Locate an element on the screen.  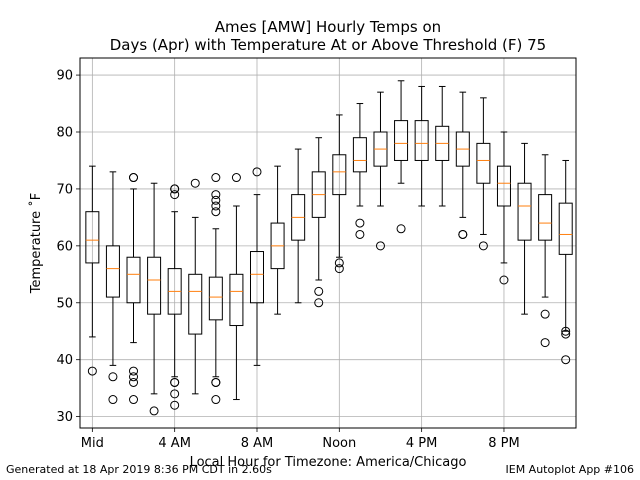
y-tick-label: 50 is located at coordinates (64, 303).